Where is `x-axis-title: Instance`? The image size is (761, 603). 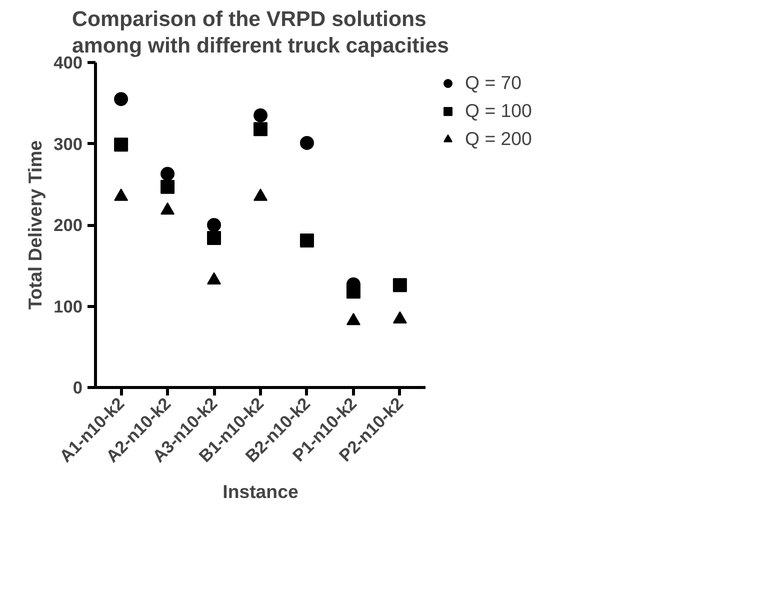
x-axis-title: Instance is located at coordinates (260, 491).